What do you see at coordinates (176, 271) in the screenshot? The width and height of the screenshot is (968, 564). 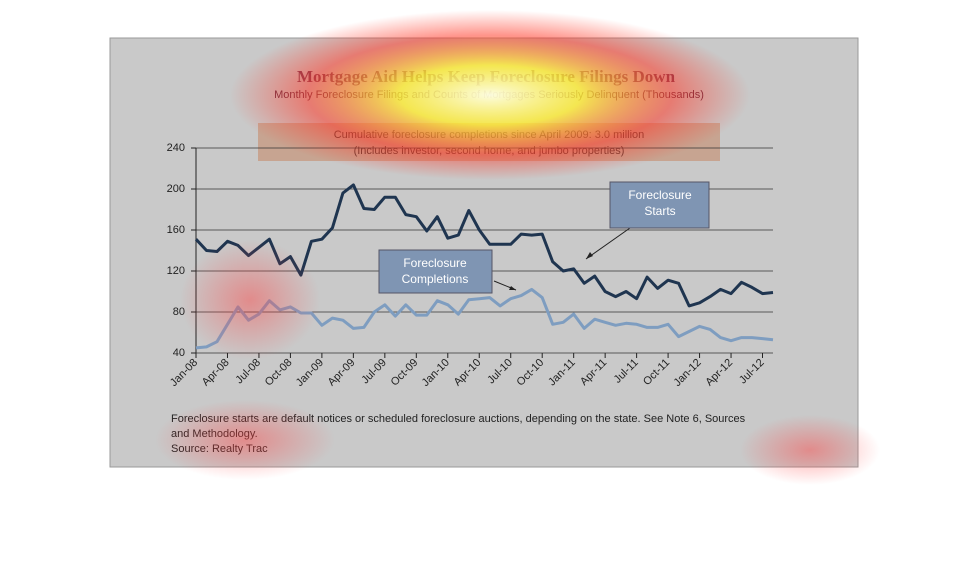 I see `y-tick-label: 120` at bounding box center [176, 271].